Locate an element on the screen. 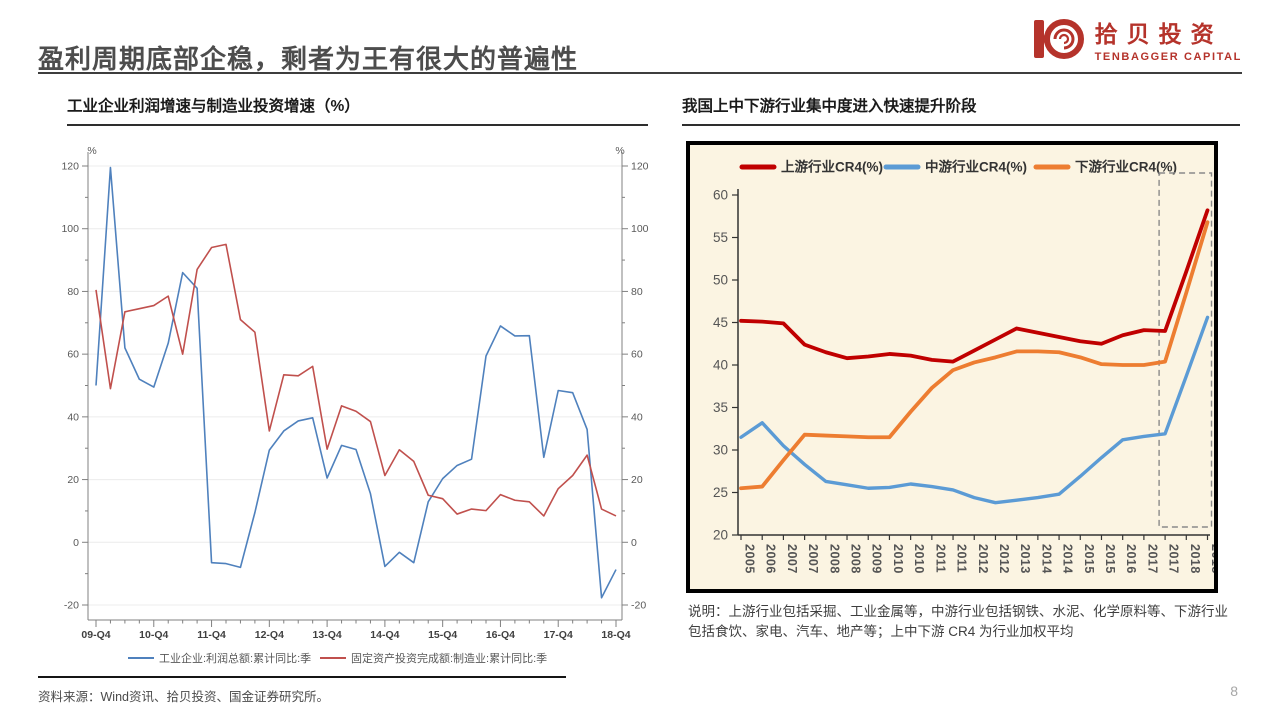 The height and width of the screenshot is (720, 1280). svg-text: 50 is located at coordinates (720, 280).